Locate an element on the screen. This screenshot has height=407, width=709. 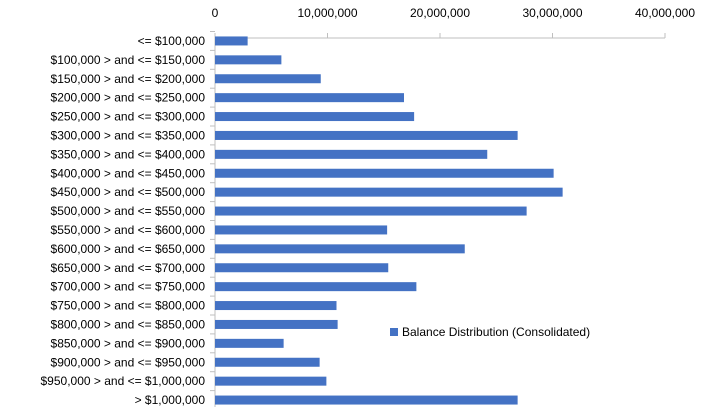
category-label: $700,000 > and <= $750,000 is located at coordinates (128, 287).